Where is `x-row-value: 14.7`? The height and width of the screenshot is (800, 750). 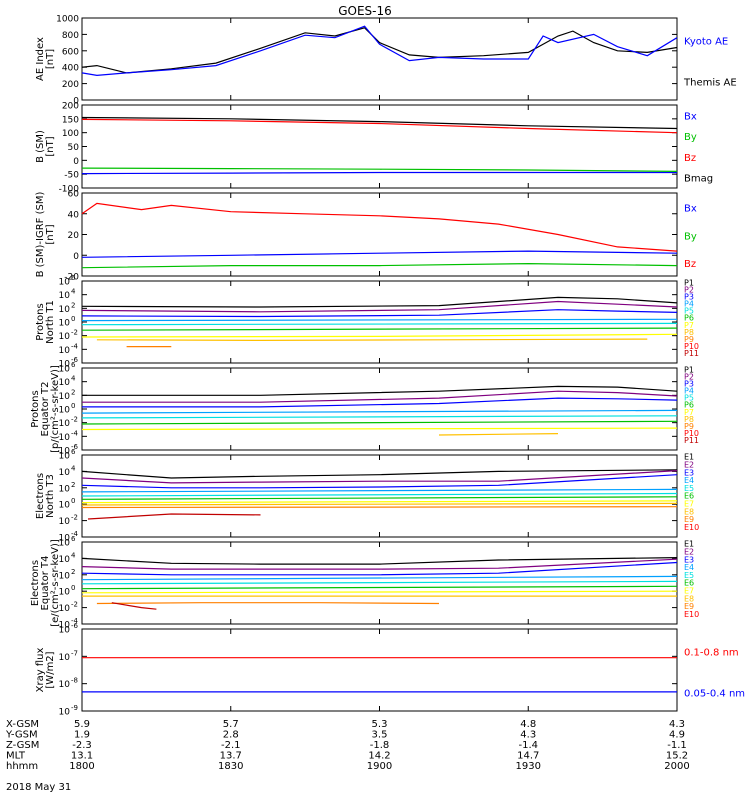
x-row-value: 14.7 is located at coordinates (528, 756).